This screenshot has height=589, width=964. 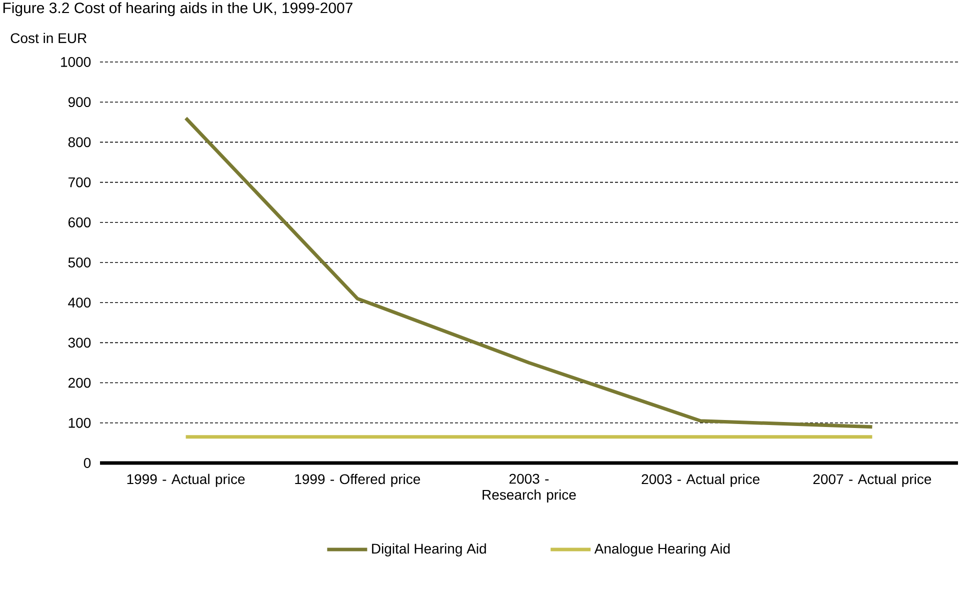 I want to click on y-tick-label: 0, so click(x=87, y=463).